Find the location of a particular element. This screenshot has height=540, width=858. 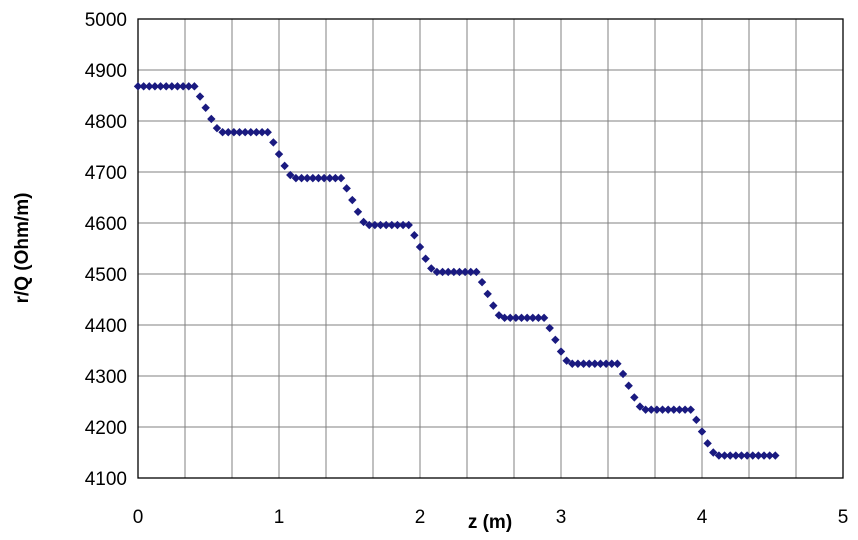

x-tick-label: 0 is located at coordinates (138, 517).